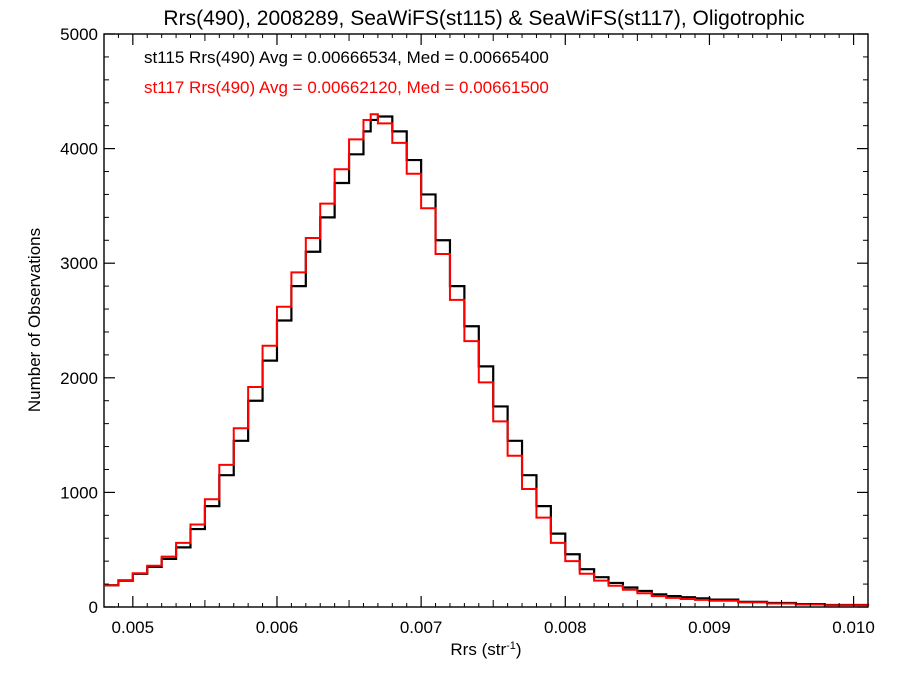 The width and height of the screenshot is (900, 675). What do you see at coordinates (93, 607) in the screenshot?
I see `y-tick-label: 0` at bounding box center [93, 607].